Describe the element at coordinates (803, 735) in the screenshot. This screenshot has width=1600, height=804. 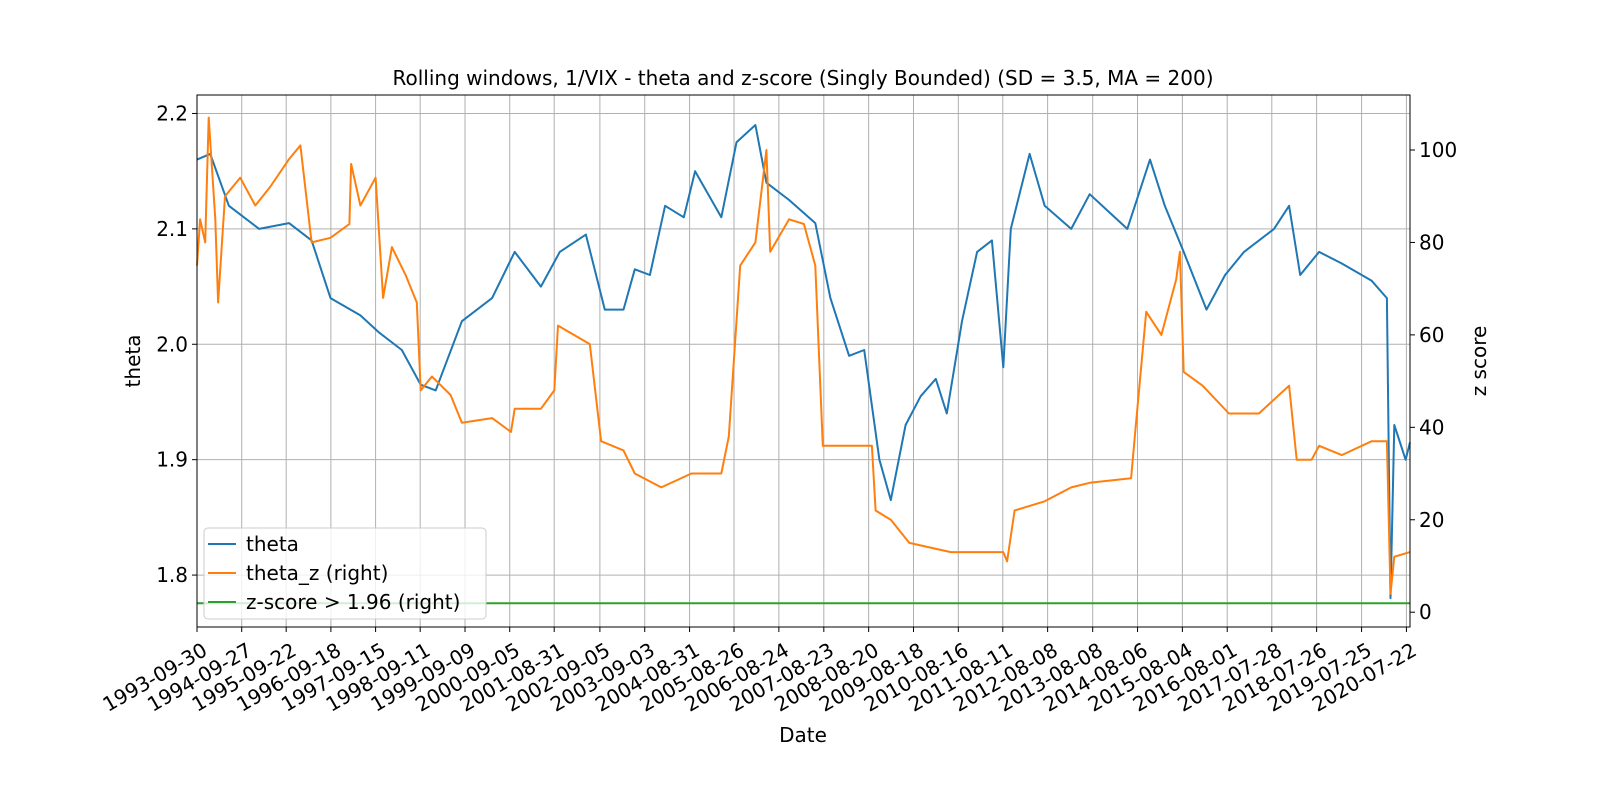
I see `x-axis-label: Date` at that location.